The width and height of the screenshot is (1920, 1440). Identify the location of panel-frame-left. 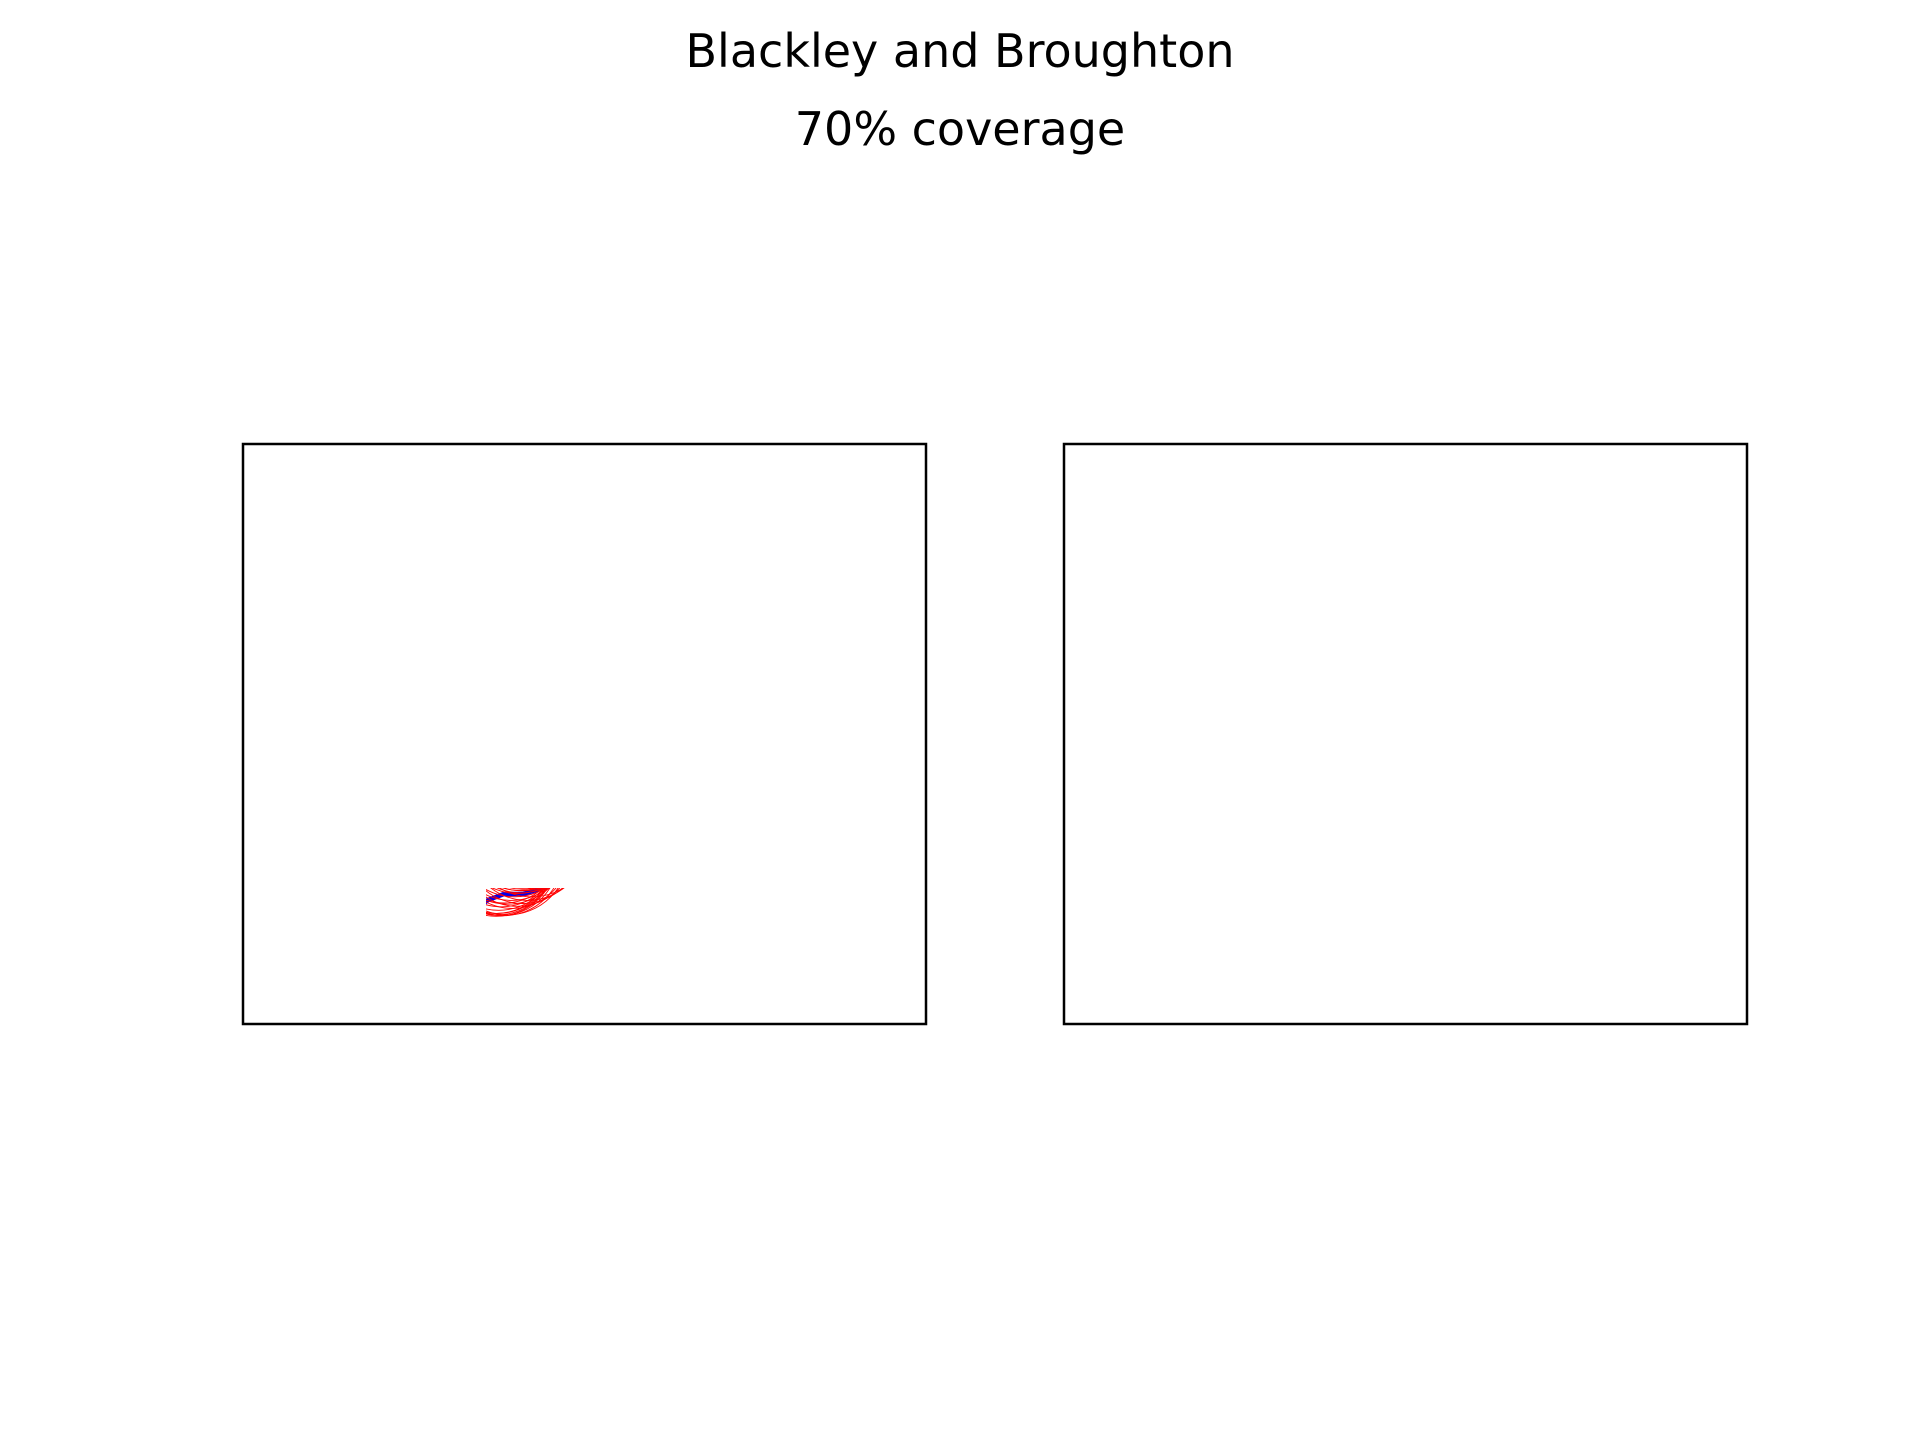
(584, 734).